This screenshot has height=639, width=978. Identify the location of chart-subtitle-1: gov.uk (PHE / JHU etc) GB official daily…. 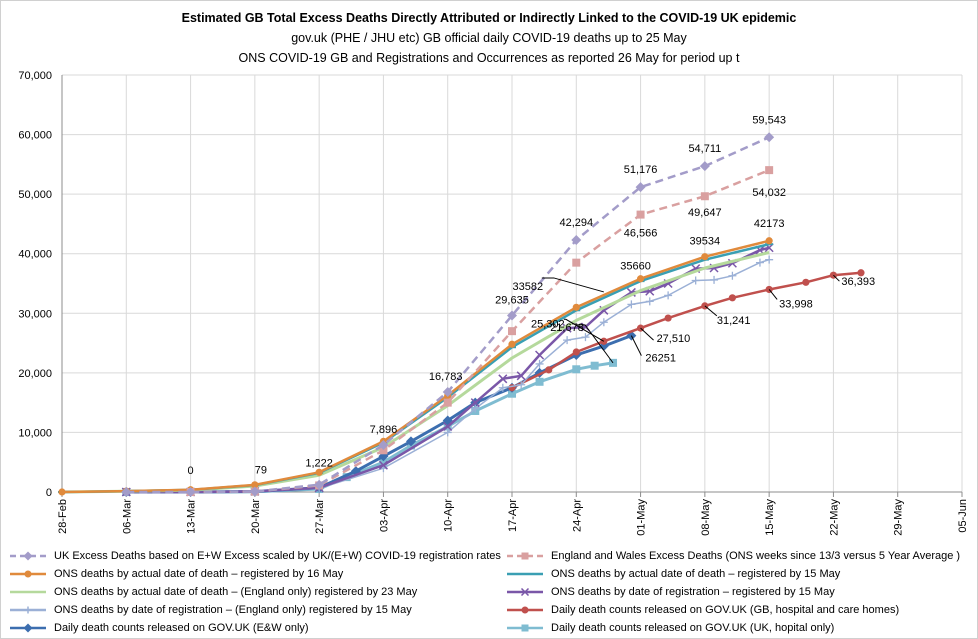
(489, 38).